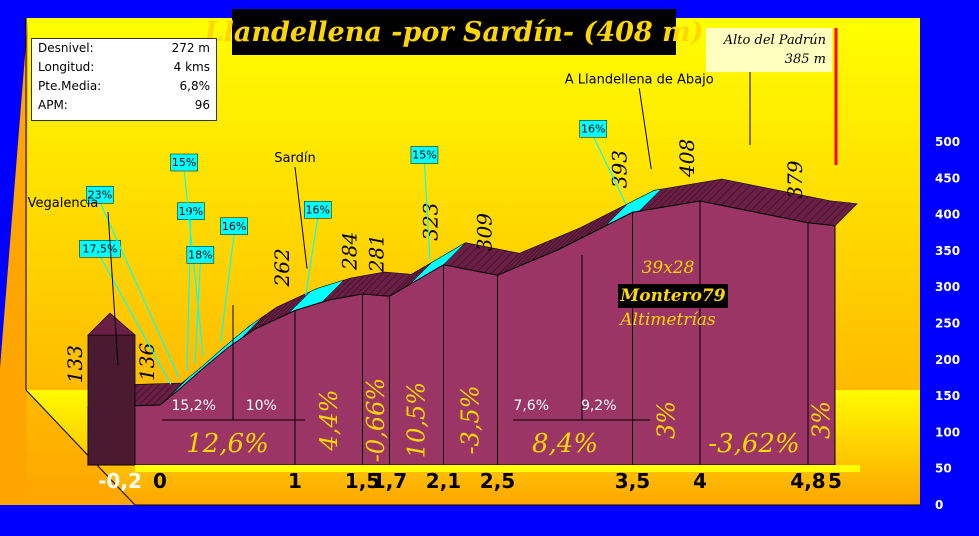 This screenshot has height=536, width=979. What do you see at coordinates (75, 364) in the screenshot?
I see `altitude-label: 133` at bounding box center [75, 364].